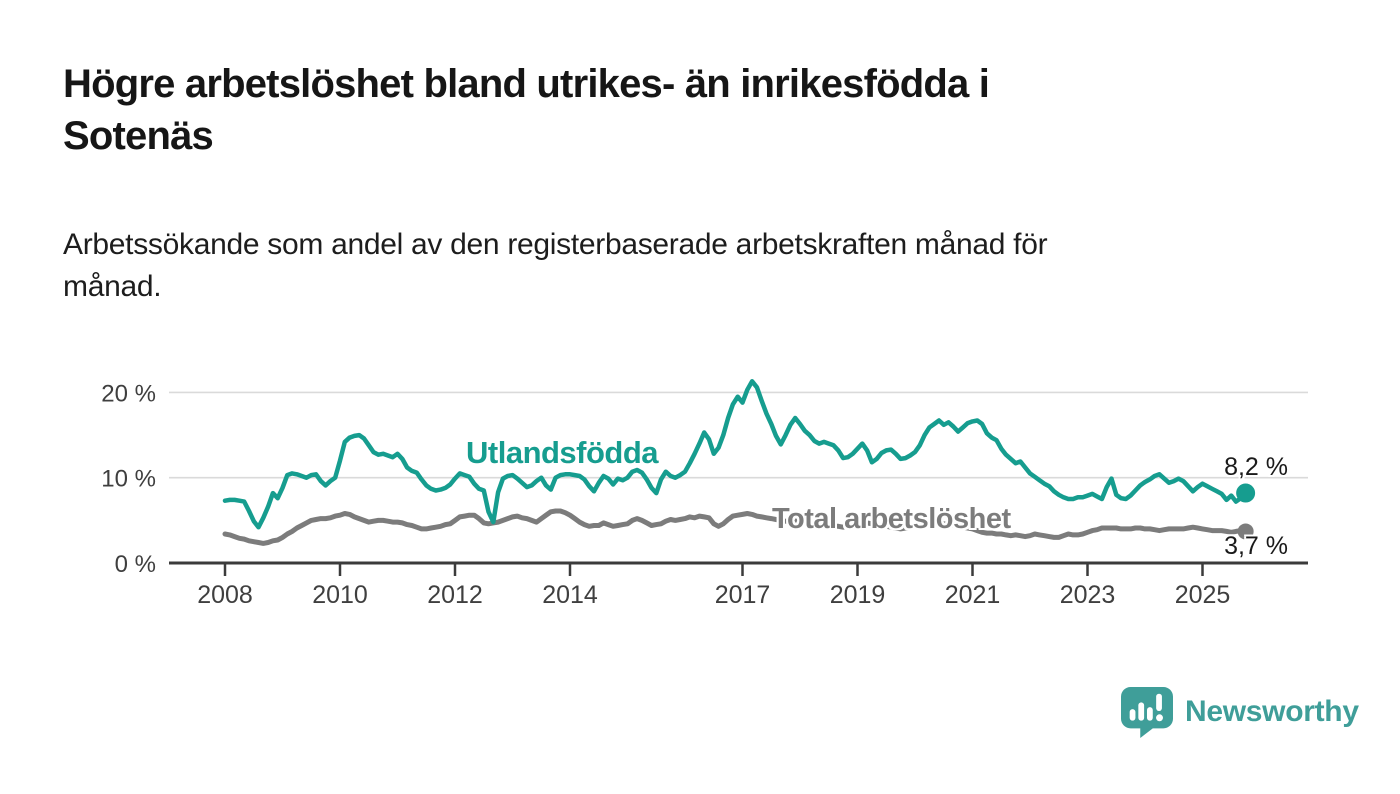 Image resolution: width=1400 pixels, height=794 pixels. I want to click on x-axis-label-2021: 2021, so click(973, 595).